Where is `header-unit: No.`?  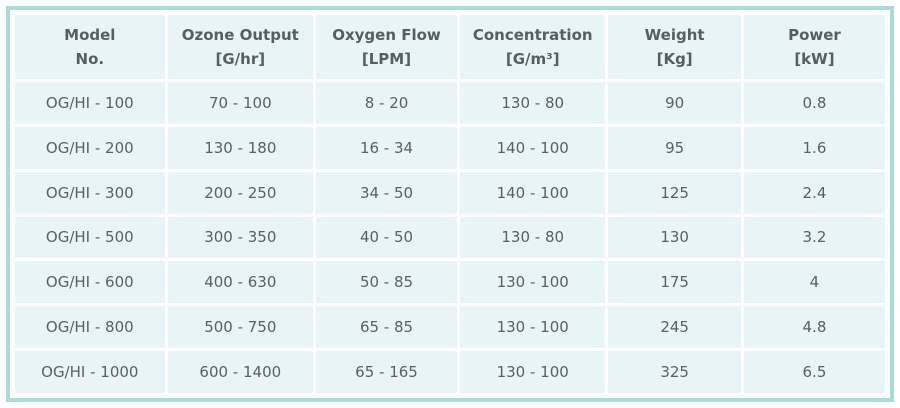
header-unit: No. is located at coordinates (90, 59).